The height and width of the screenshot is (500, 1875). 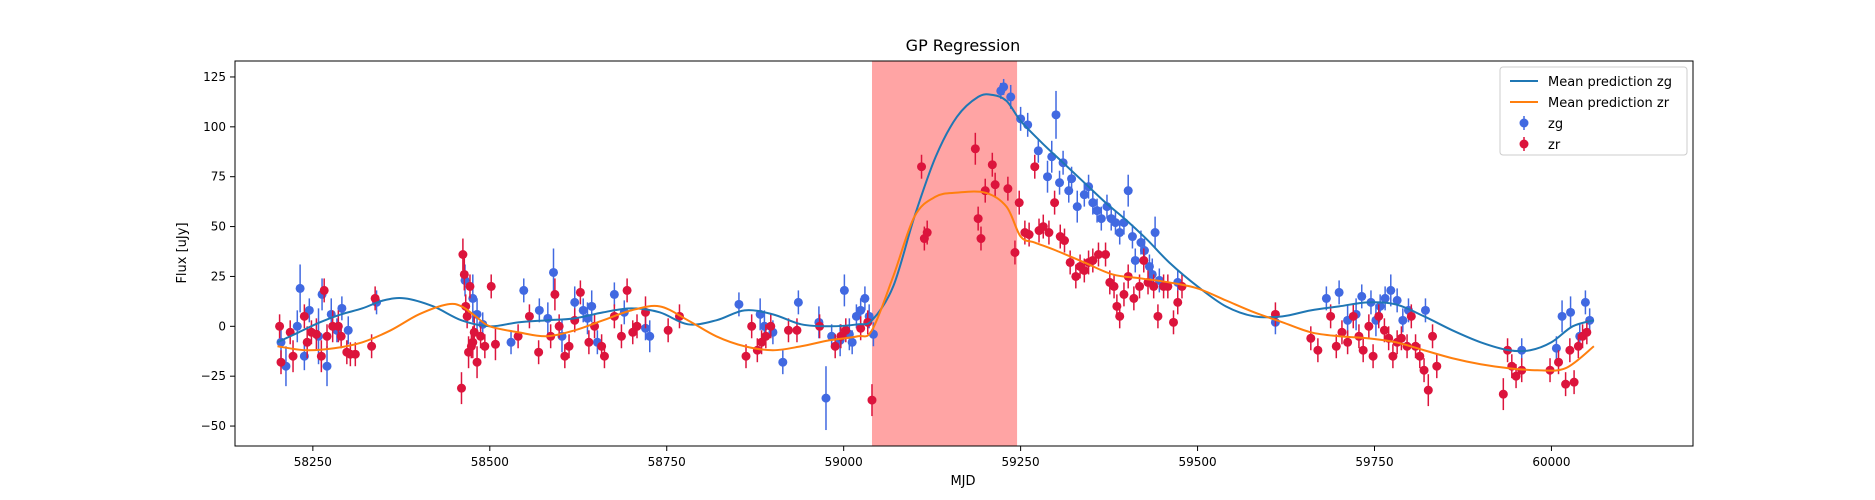 I want to click on x-tick-label: 60000, so click(x=1551, y=462).